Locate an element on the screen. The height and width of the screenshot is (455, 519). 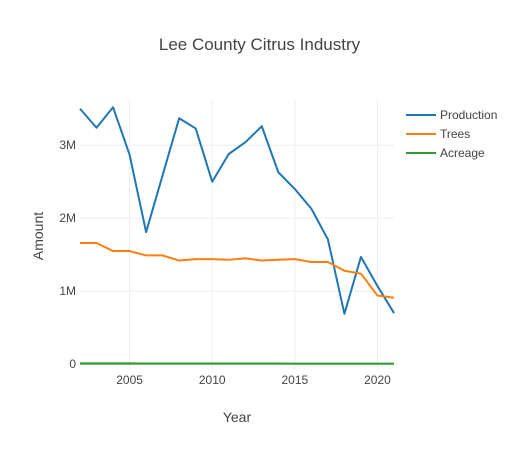
y-axis-title: Amount is located at coordinates (38, 236).